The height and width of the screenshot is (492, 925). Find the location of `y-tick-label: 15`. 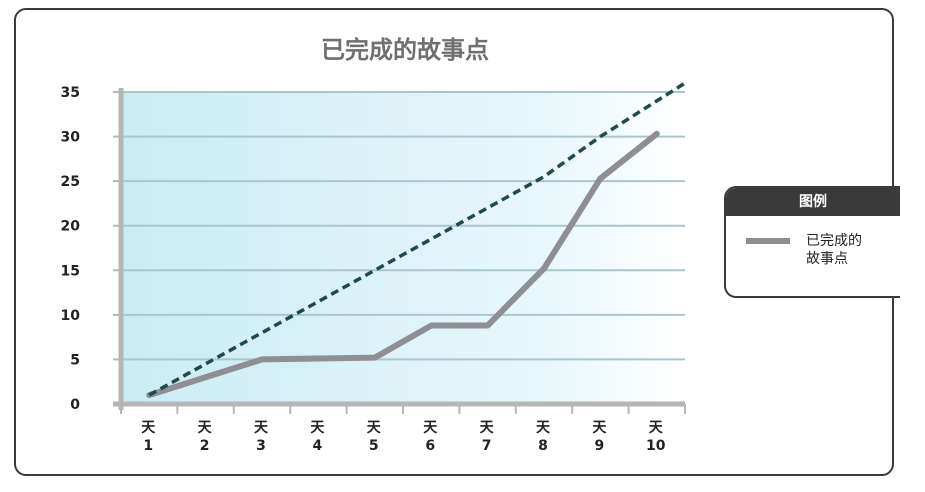

y-tick-label: 15 is located at coordinates (70, 271).